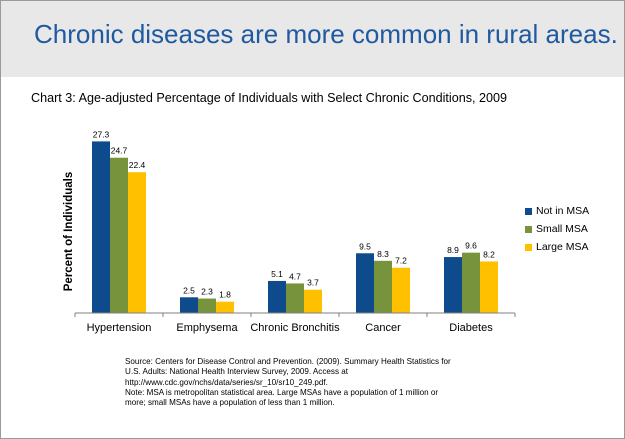 Image resolution: width=625 pixels, height=439 pixels. What do you see at coordinates (69, 232) in the screenshot?
I see `y-axis-label: Percent of Individuals` at bounding box center [69, 232].